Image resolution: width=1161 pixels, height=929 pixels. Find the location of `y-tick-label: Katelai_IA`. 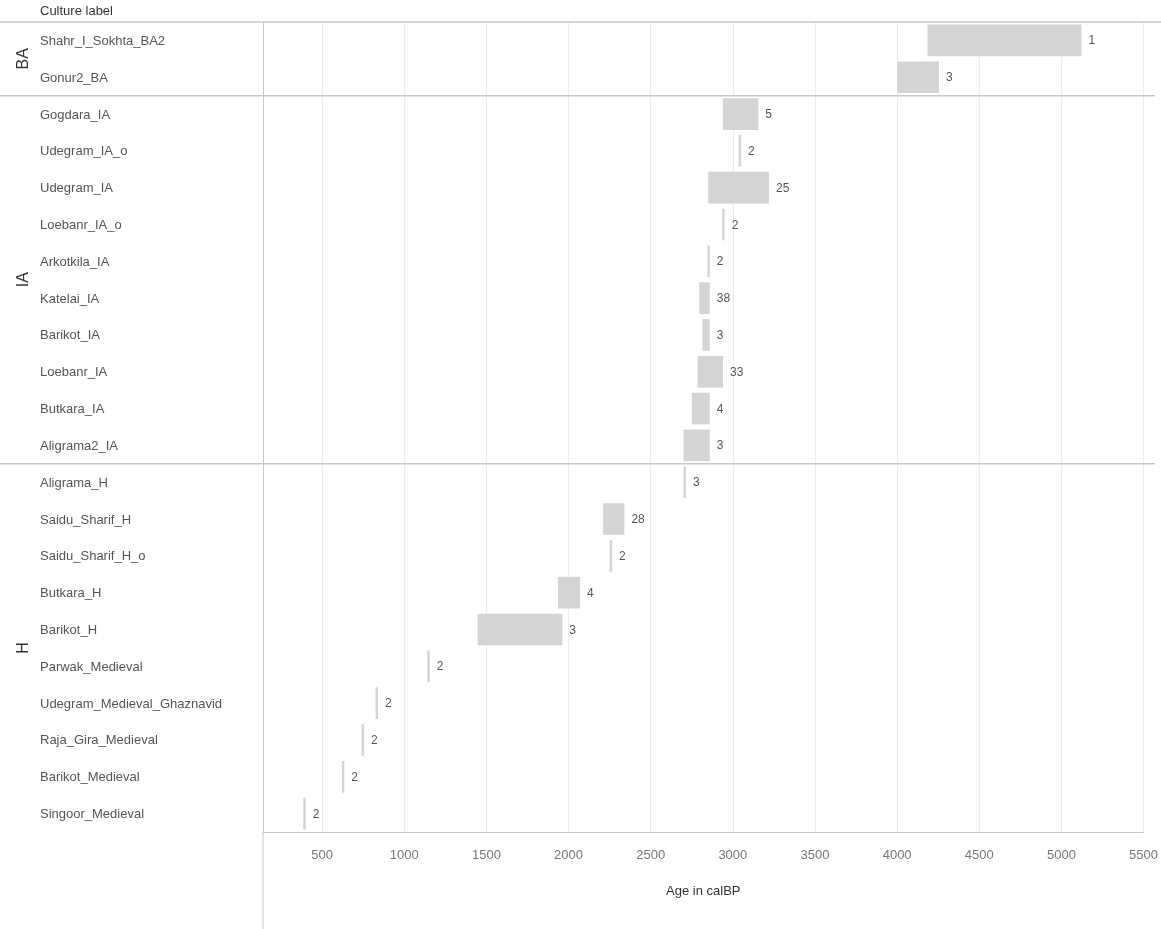

y-tick-label: Katelai_IA is located at coordinates (70, 298).